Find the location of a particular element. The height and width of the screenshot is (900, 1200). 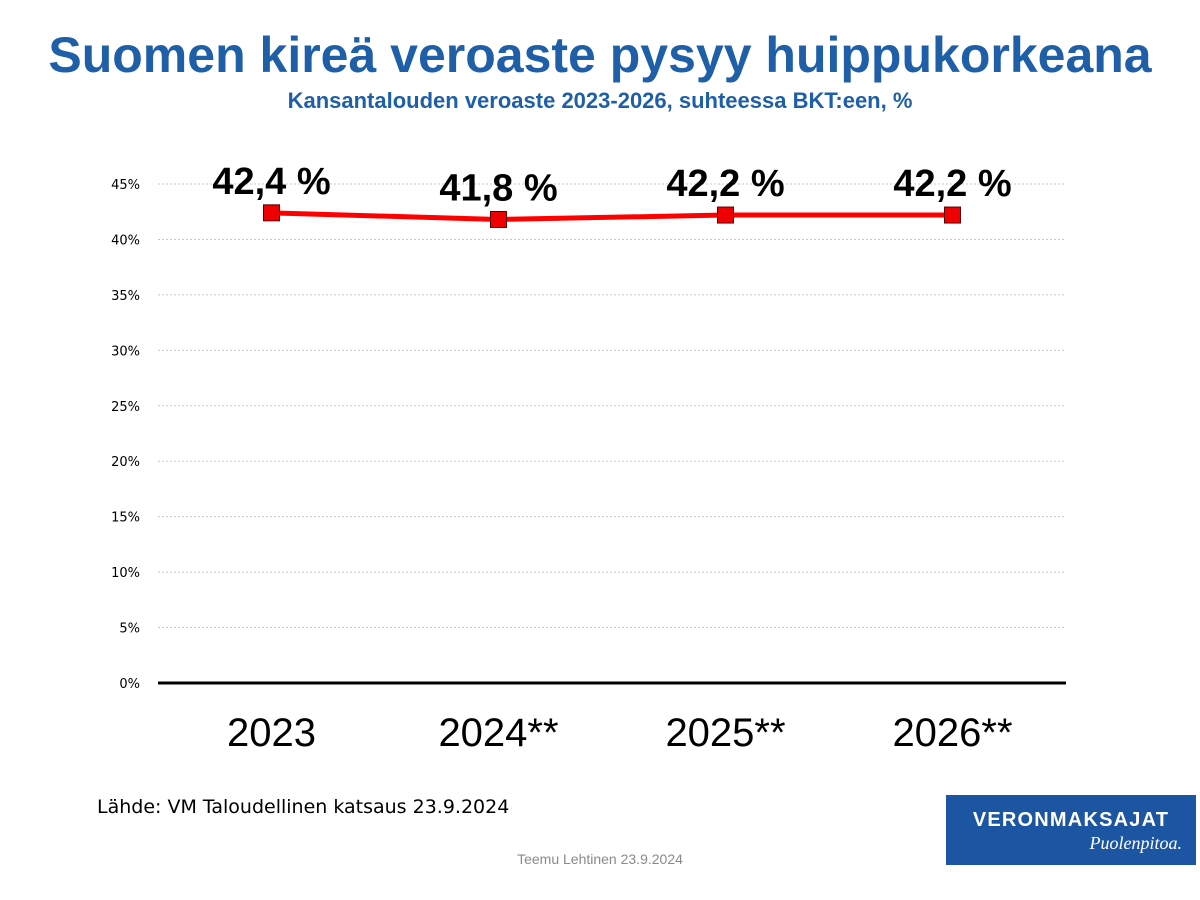

y-tick-label: 5% is located at coordinates (129, 629).